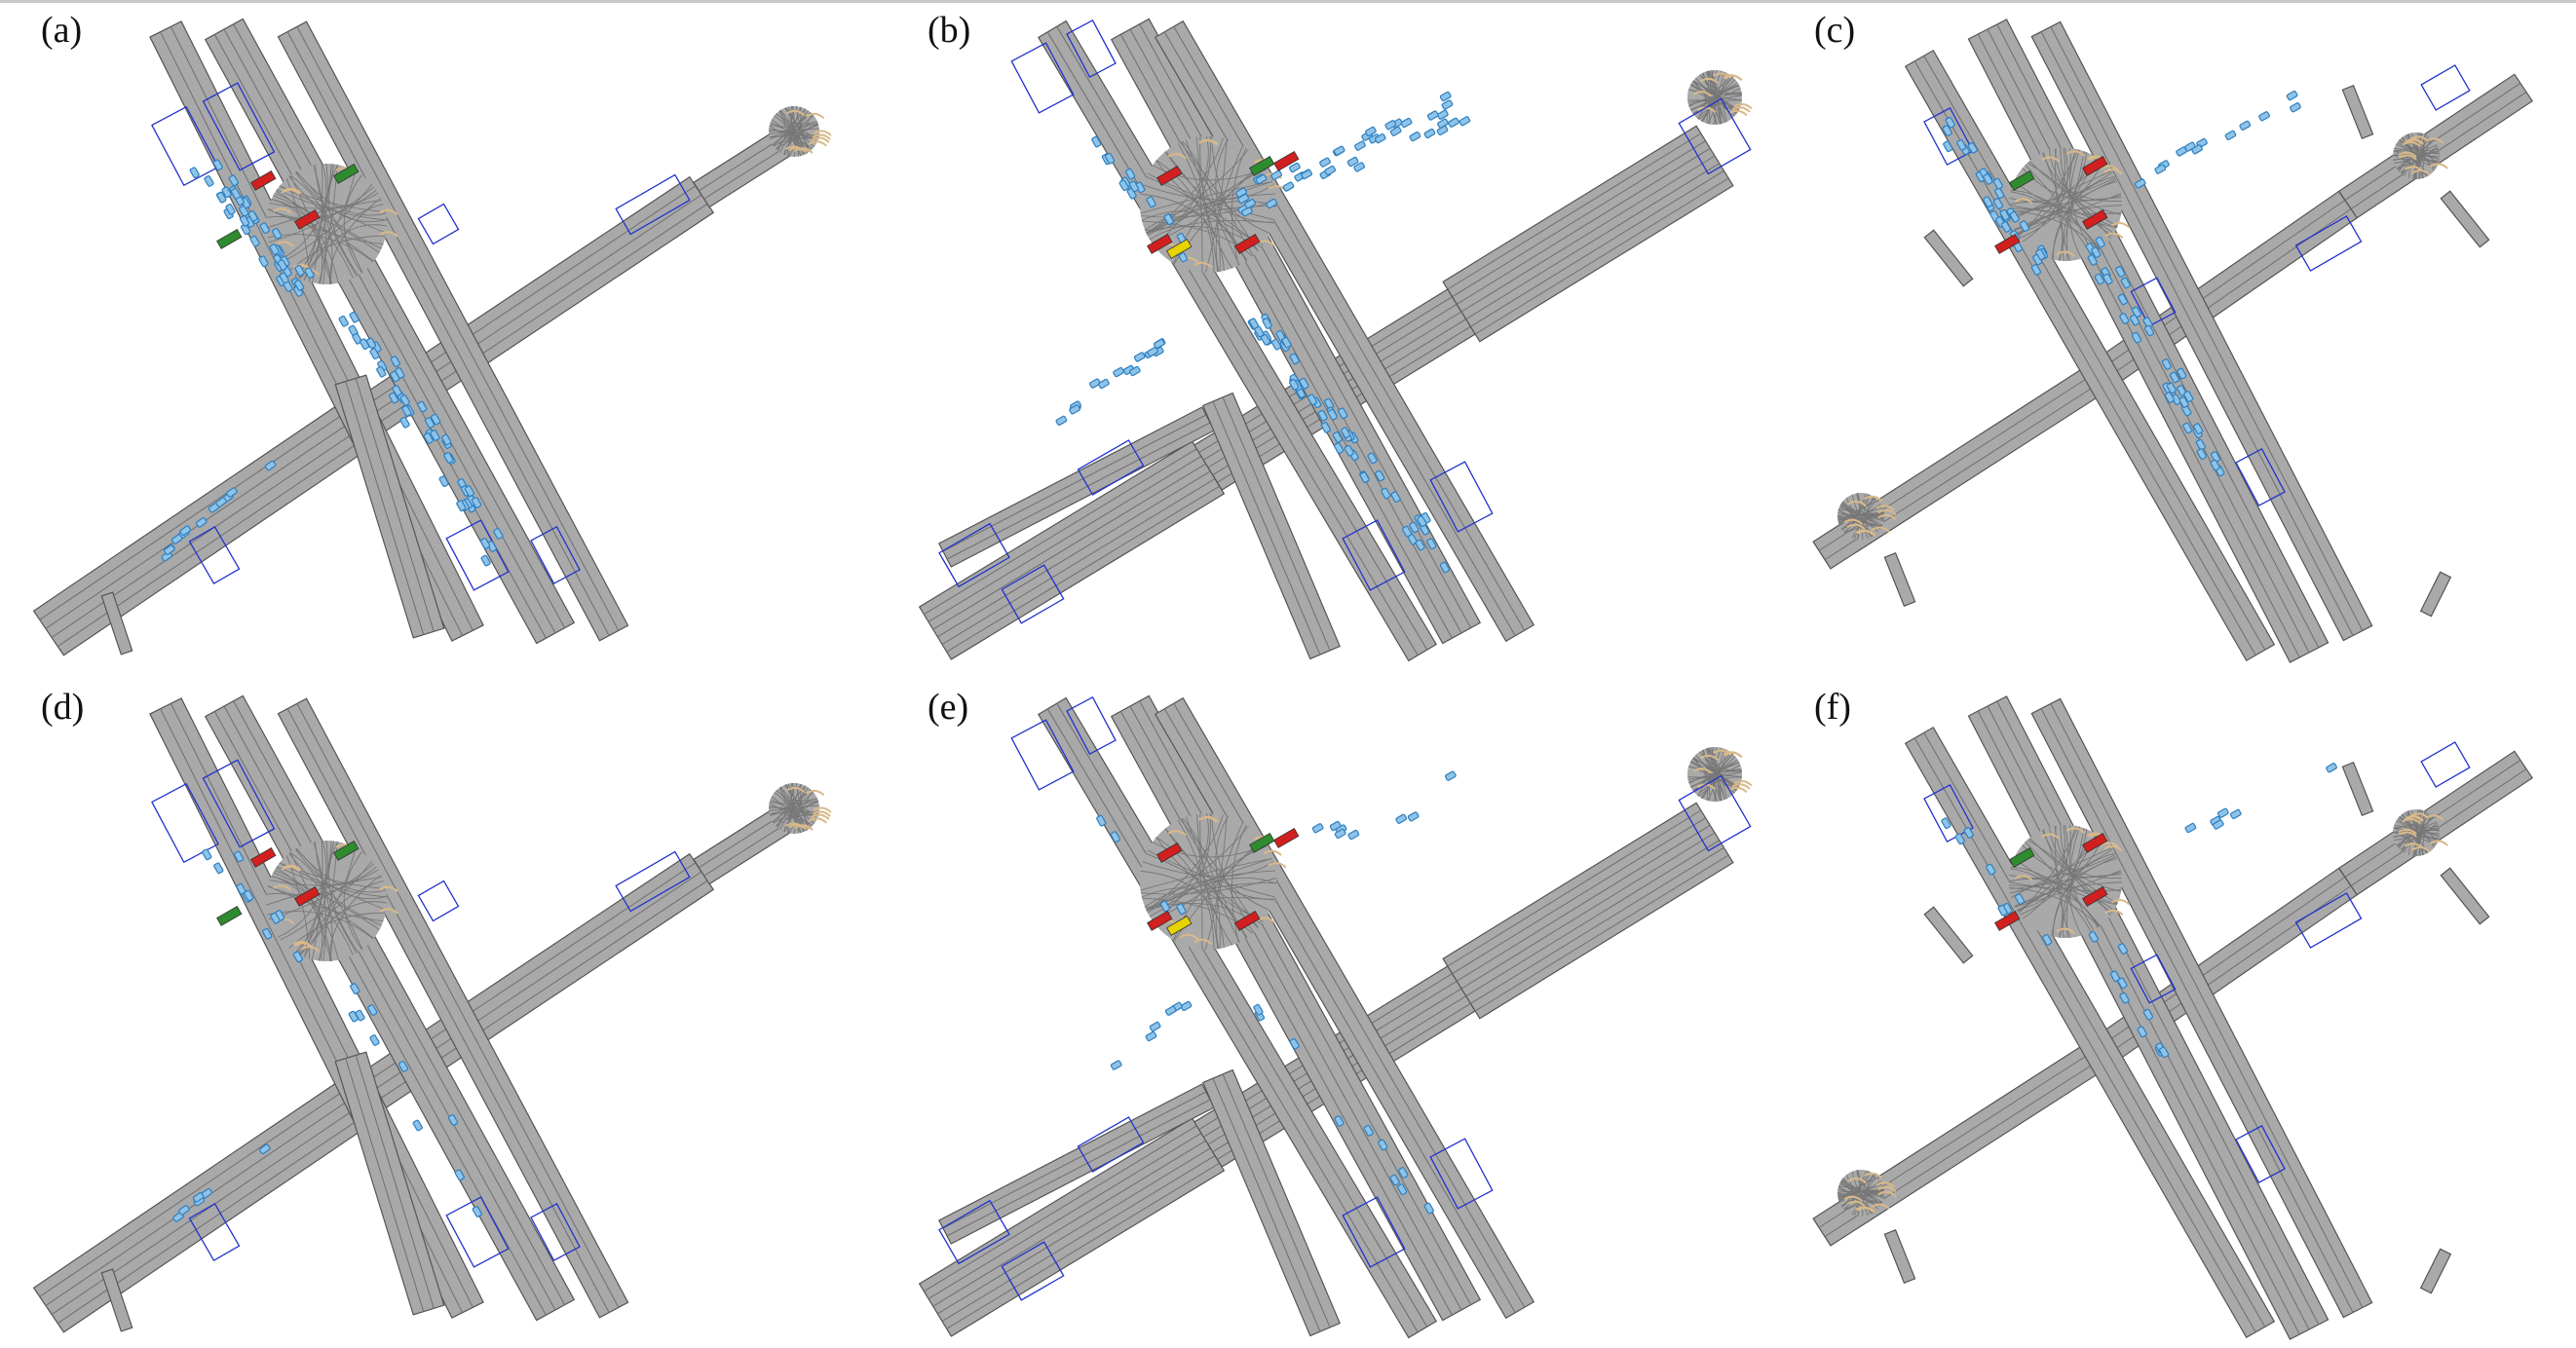  Describe the element at coordinates (1899, 579) in the screenshot. I see `road-segment` at that location.